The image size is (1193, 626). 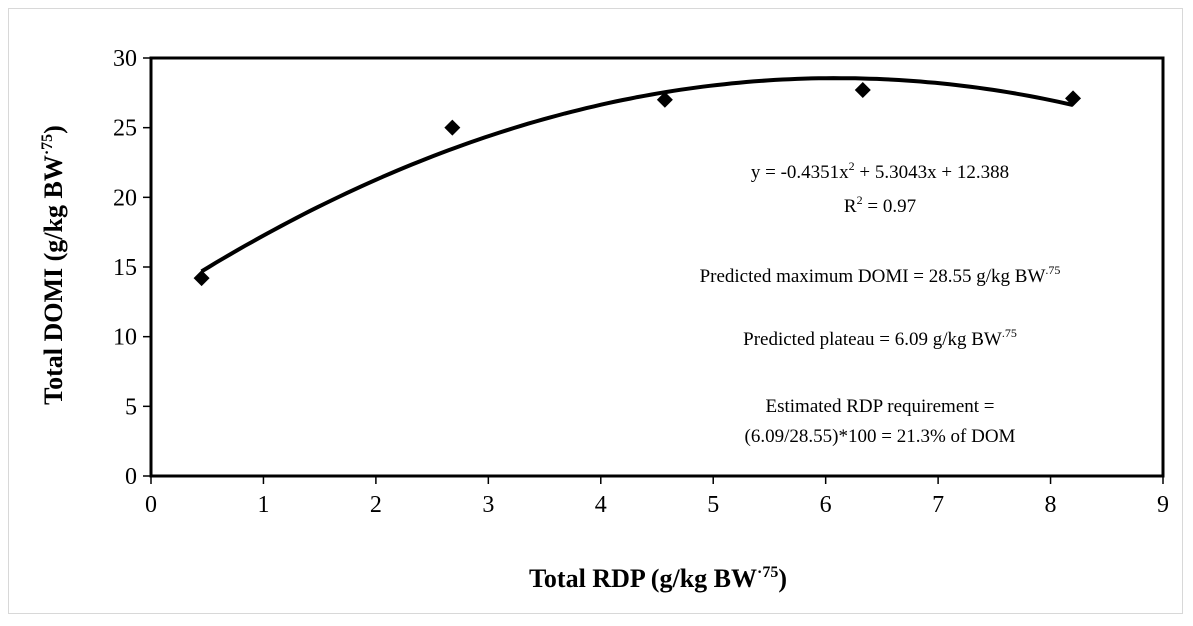 What do you see at coordinates (151, 505) in the screenshot?
I see `x-tick-label: 0` at bounding box center [151, 505].